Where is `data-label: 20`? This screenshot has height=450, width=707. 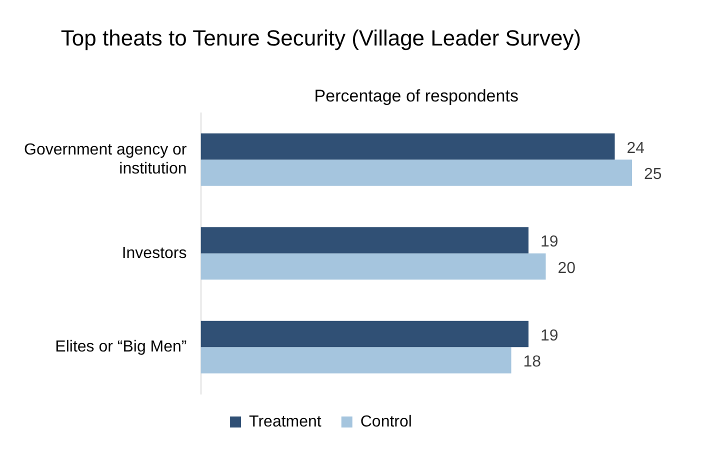 data-label: 20 is located at coordinates (567, 268).